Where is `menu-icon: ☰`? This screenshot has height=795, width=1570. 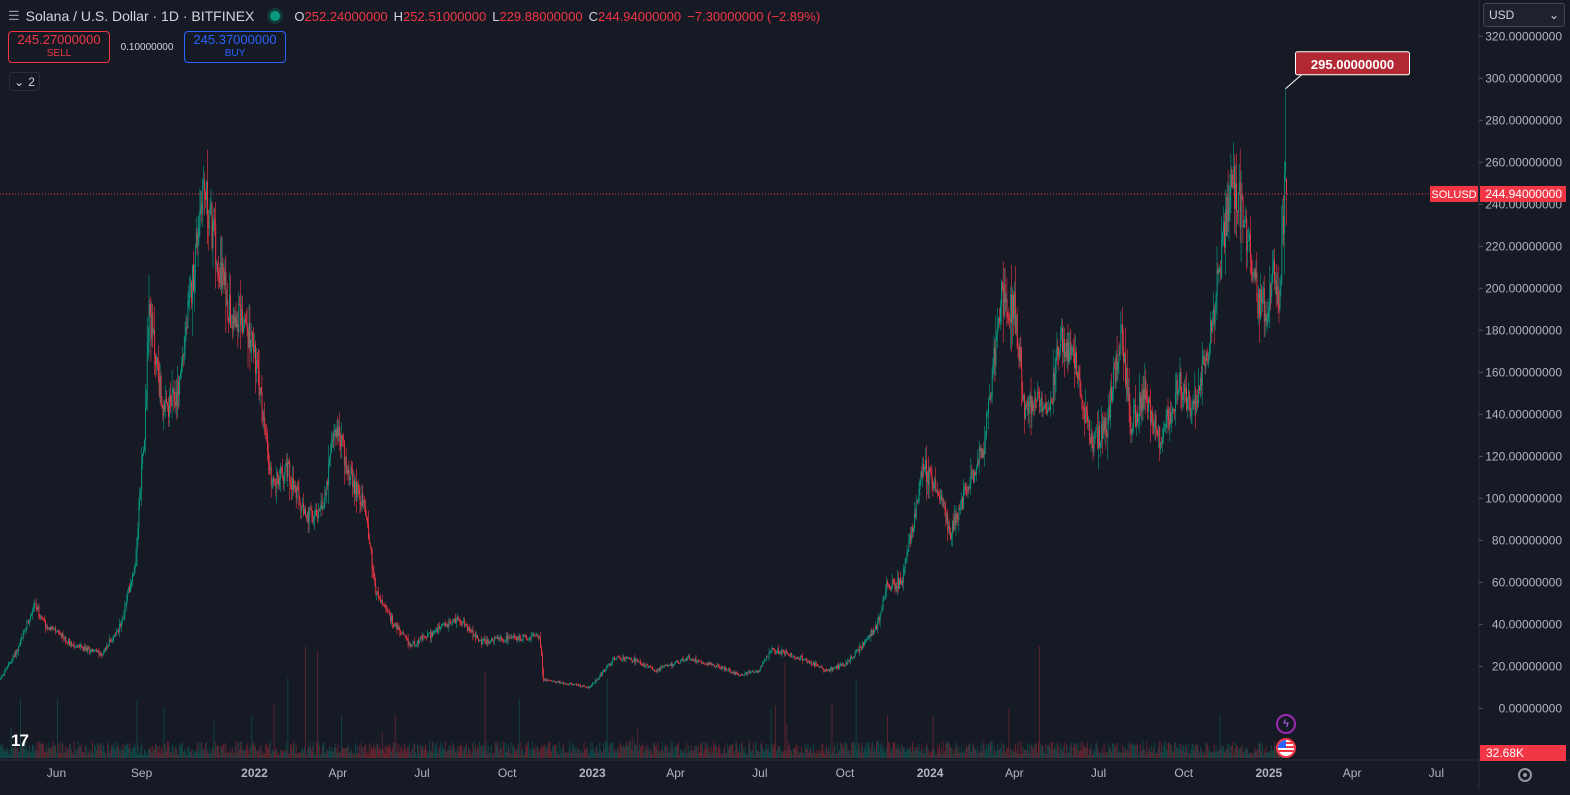 menu-icon: ☰ is located at coordinates (14, 16).